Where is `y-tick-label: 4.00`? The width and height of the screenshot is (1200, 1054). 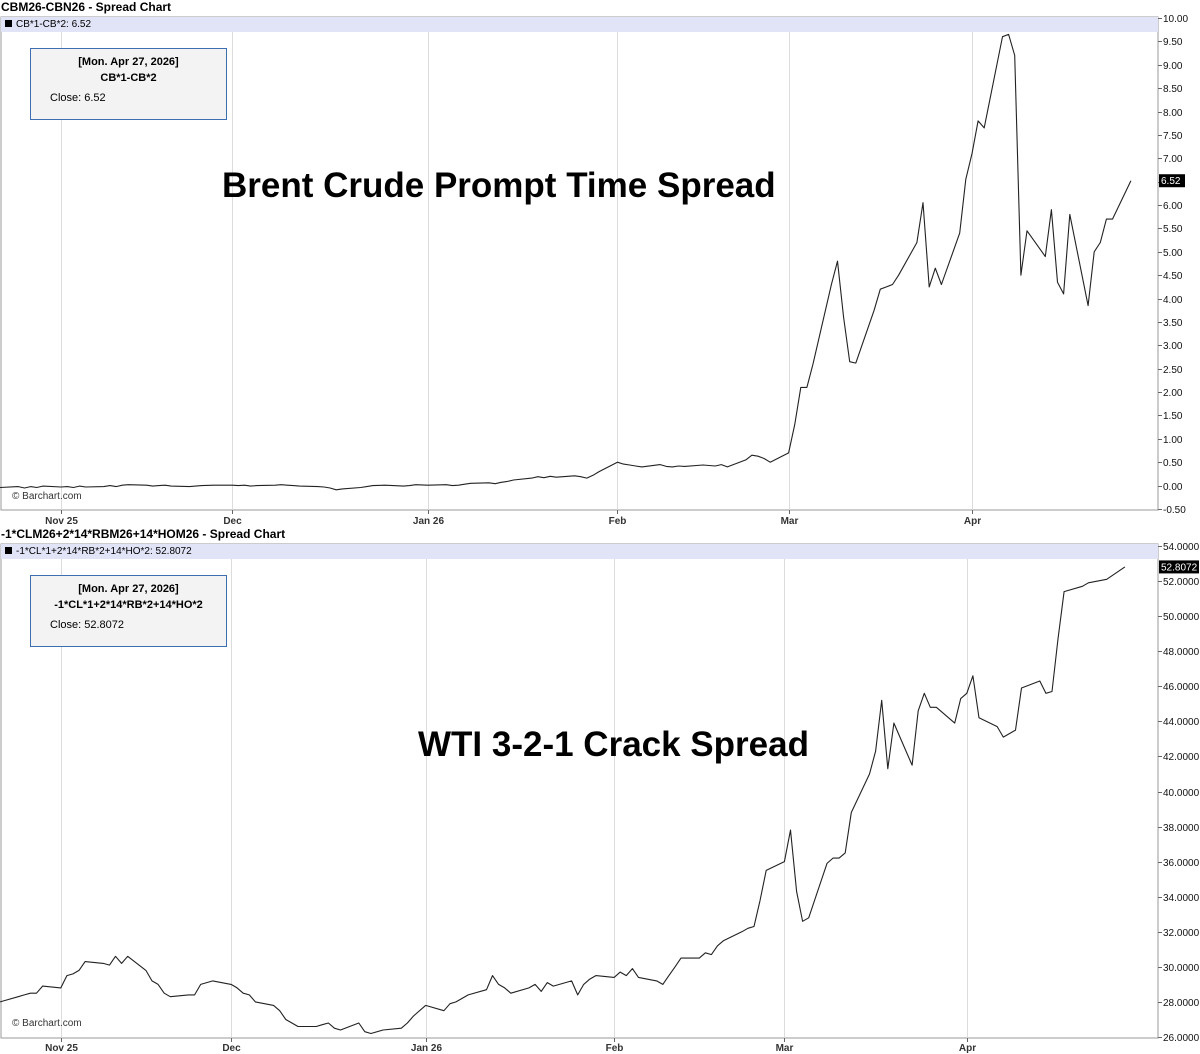
y-tick-label: 4.00 is located at coordinates (1173, 300).